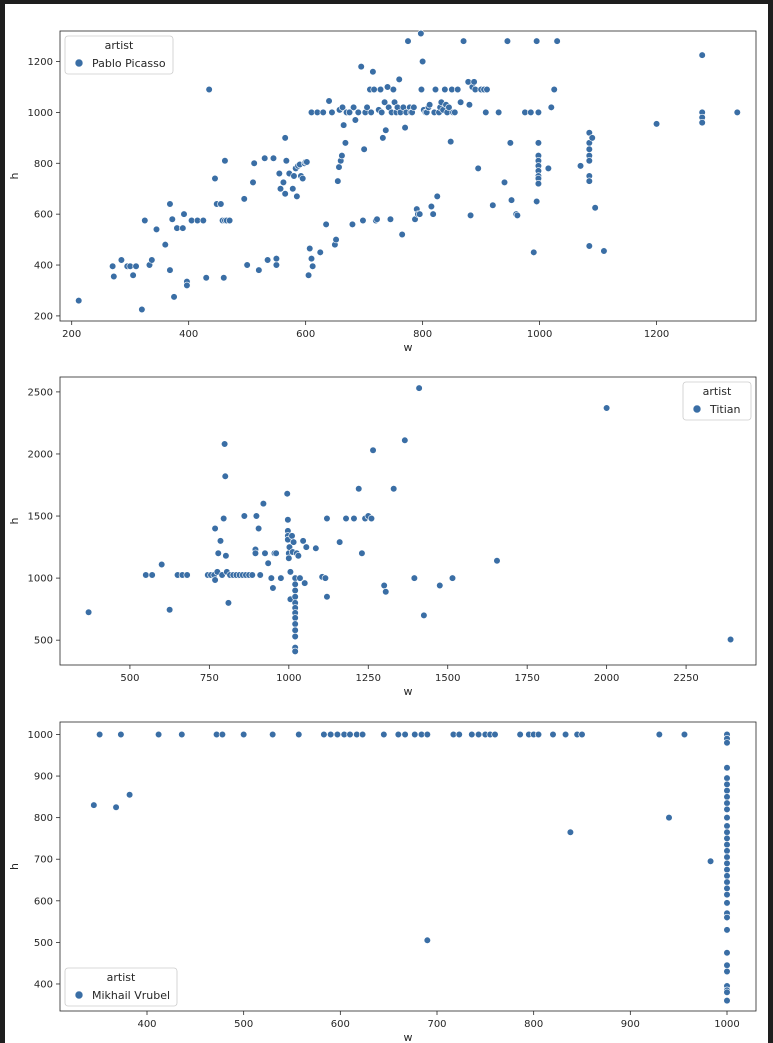 The image size is (773, 1043). I want to click on x-axis-label: w, so click(408, 1037).